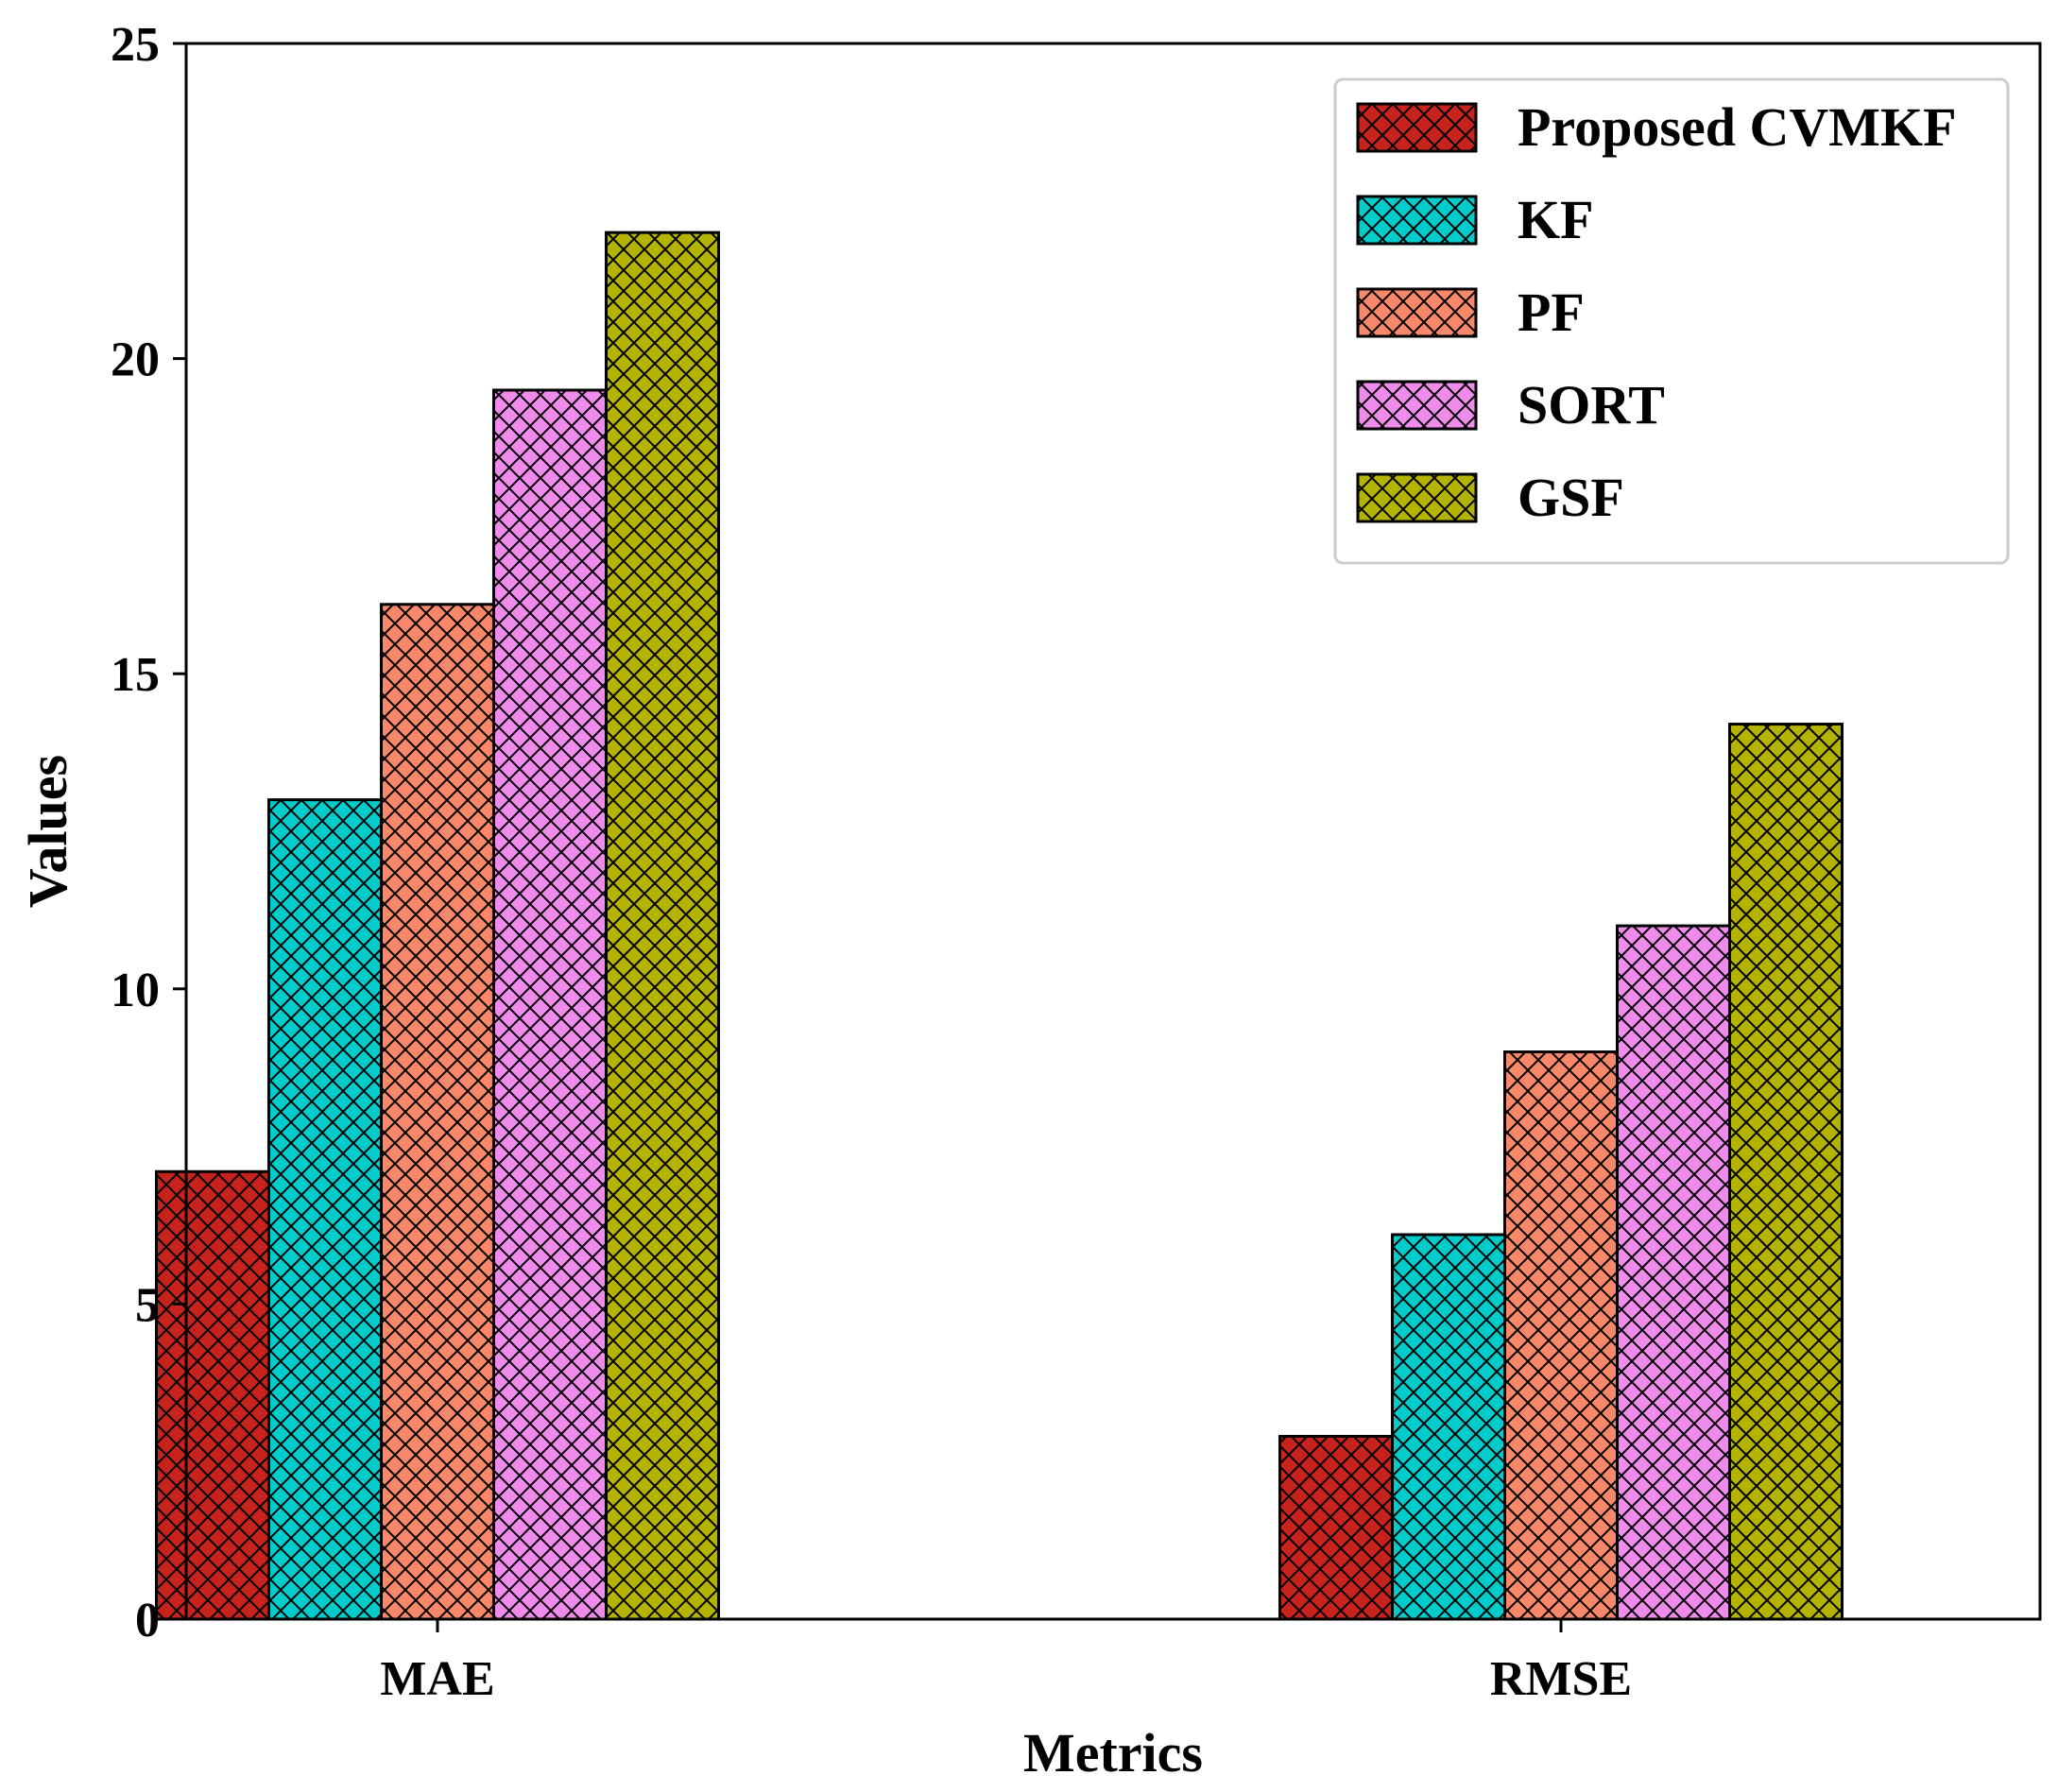 The width and height of the screenshot is (2058, 1792). Describe the element at coordinates (212, 1395) in the screenshot. I see `bar-proposed-cvmkf-mae` at that location.